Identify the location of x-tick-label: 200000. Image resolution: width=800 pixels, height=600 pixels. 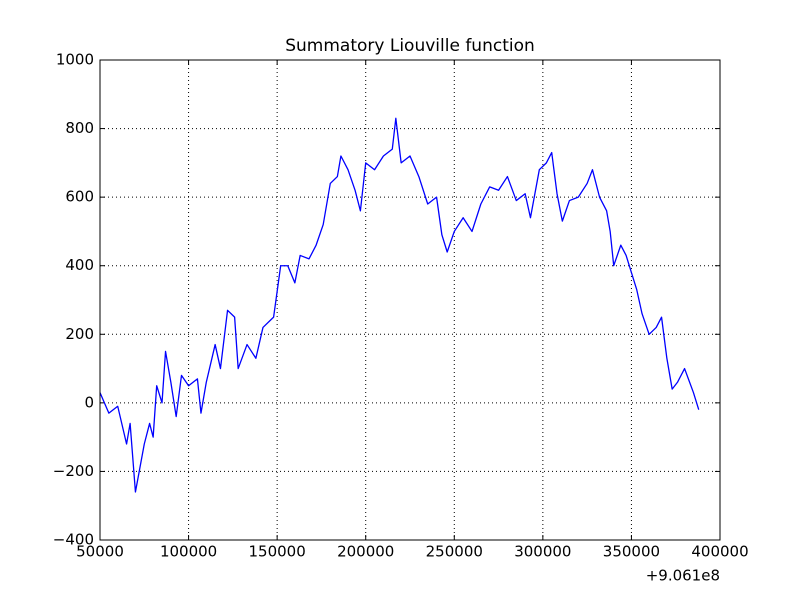
(365, 552).